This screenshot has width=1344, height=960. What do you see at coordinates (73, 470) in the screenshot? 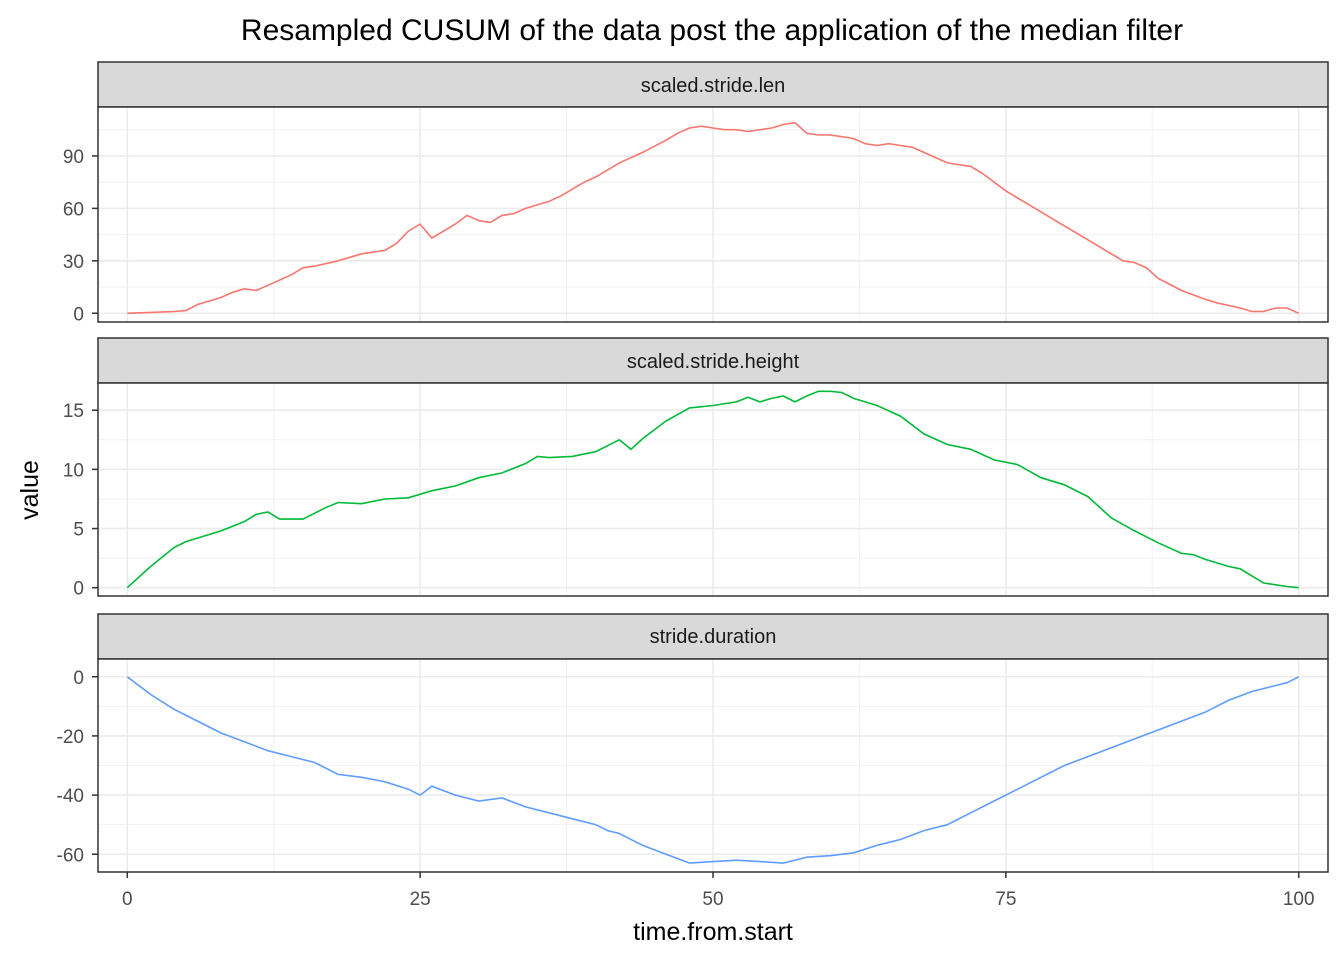
I see `panel-2-y-tick-label: 10` at bounding box center [73, 470].